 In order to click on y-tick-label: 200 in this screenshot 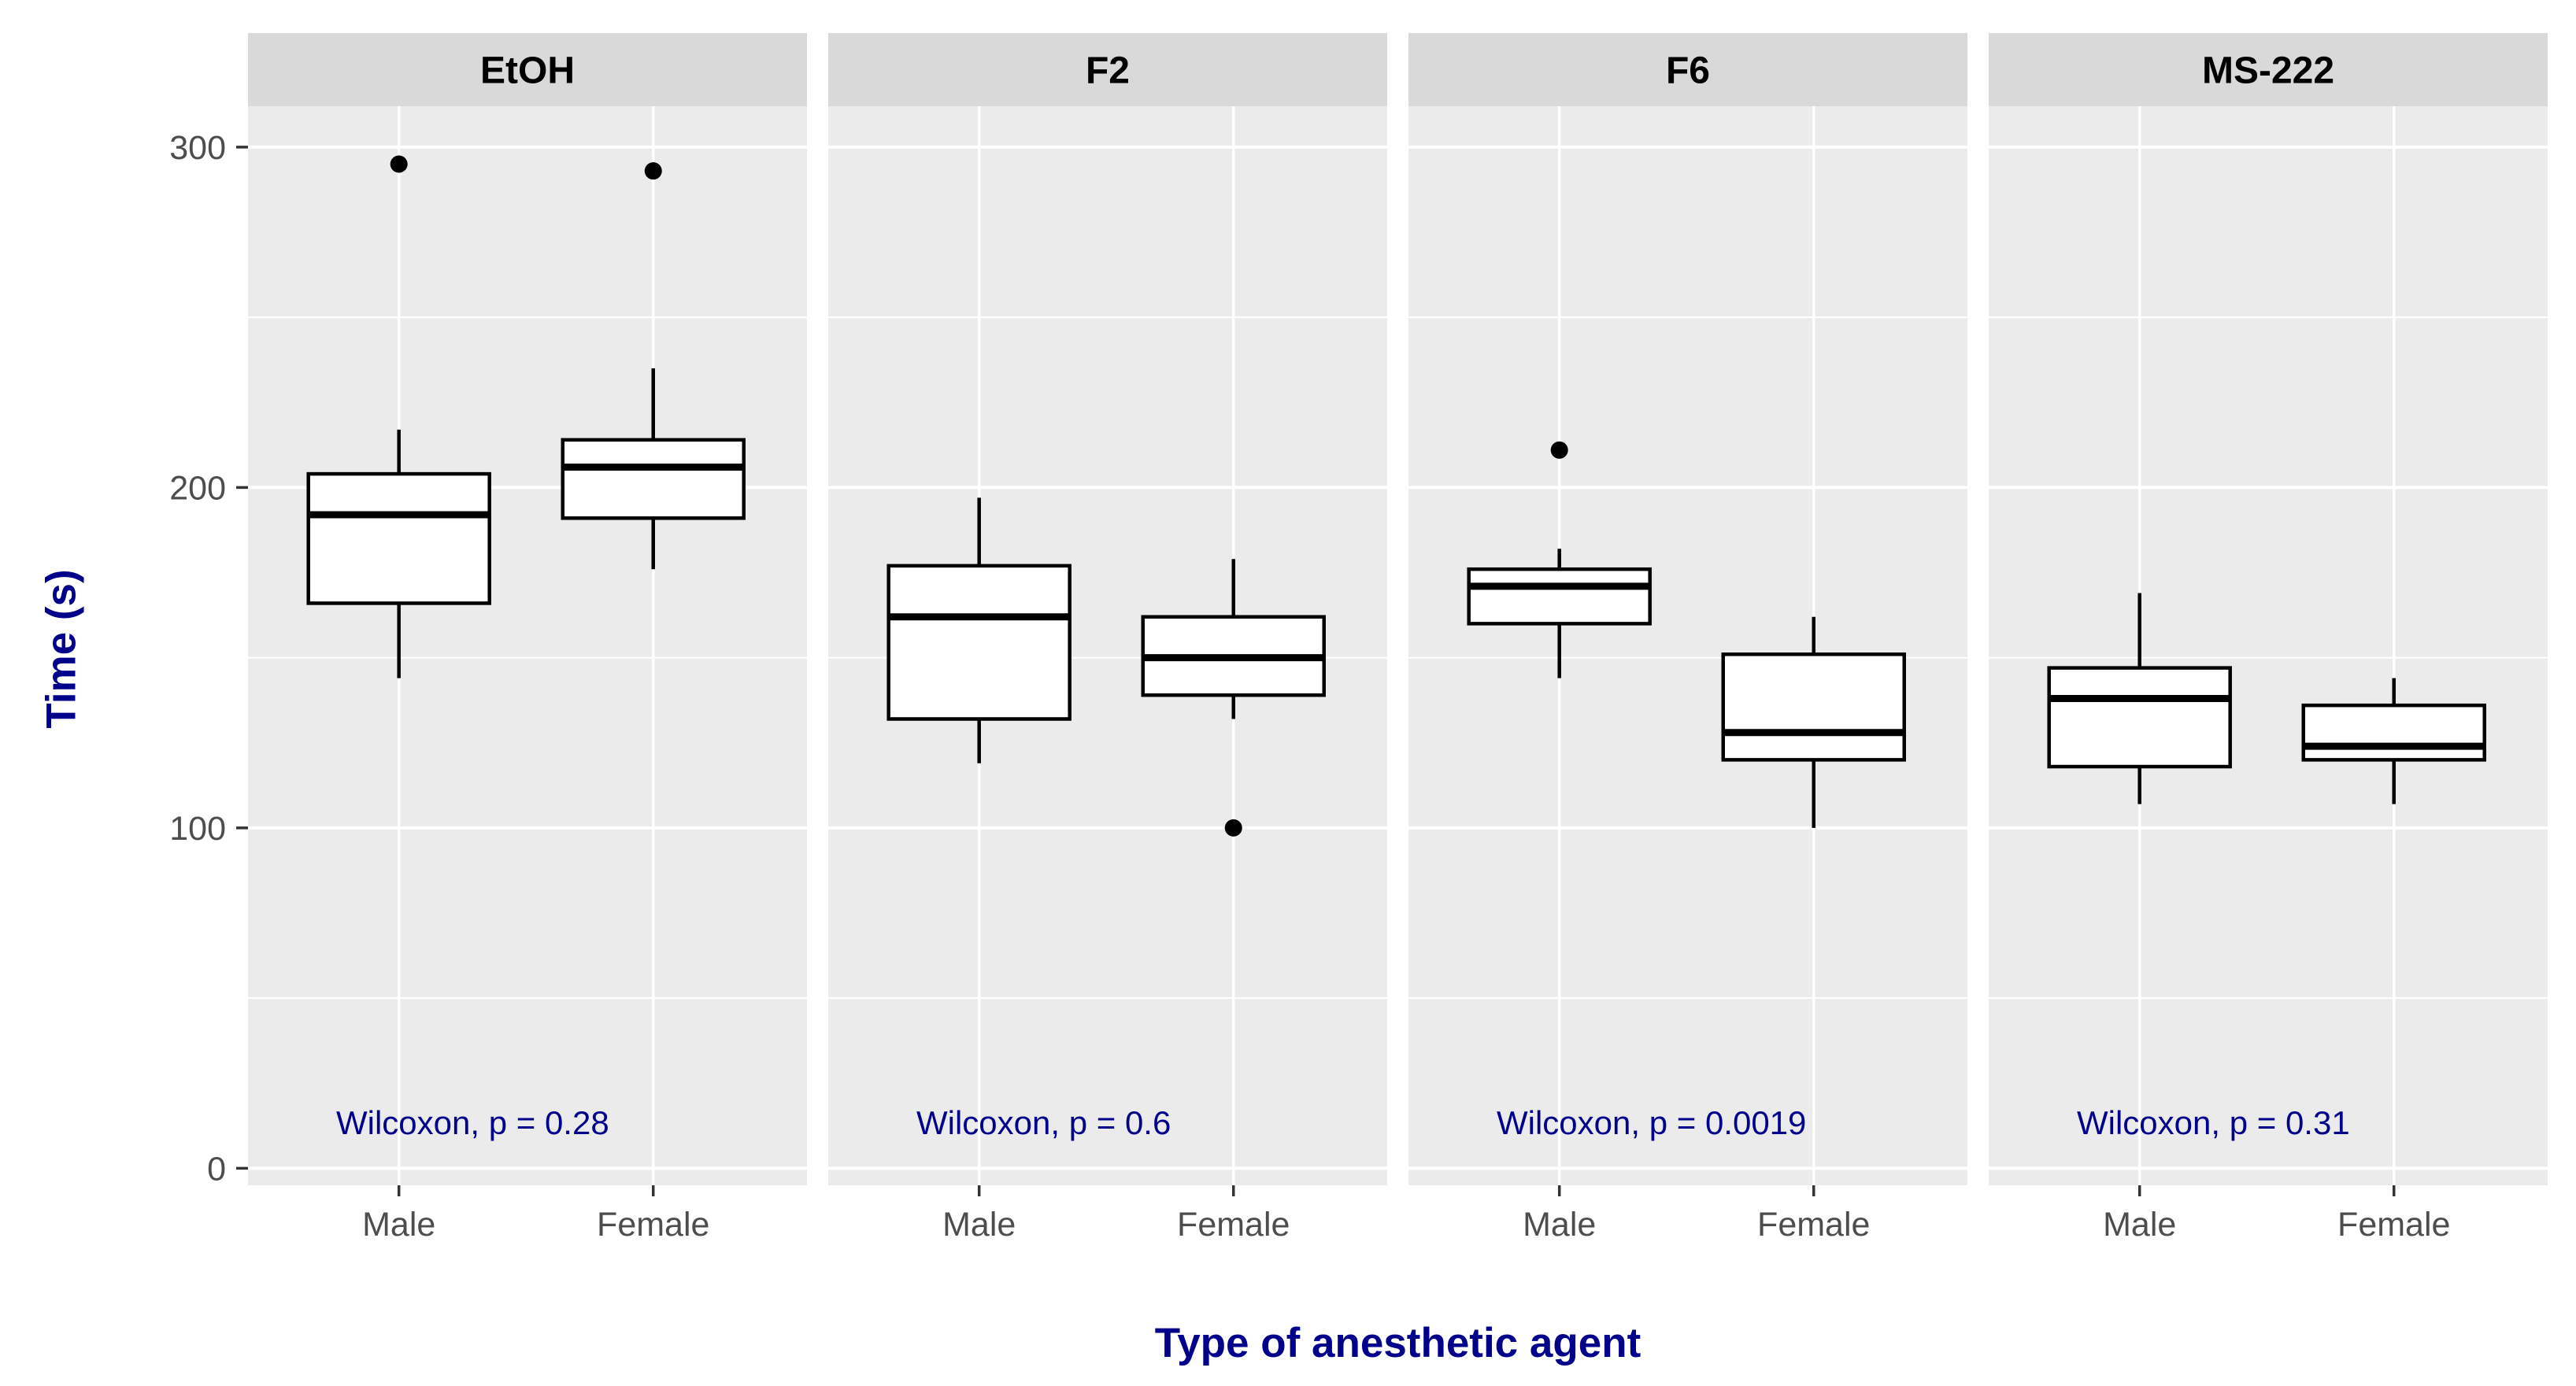, I will do `click(197, 488)`.